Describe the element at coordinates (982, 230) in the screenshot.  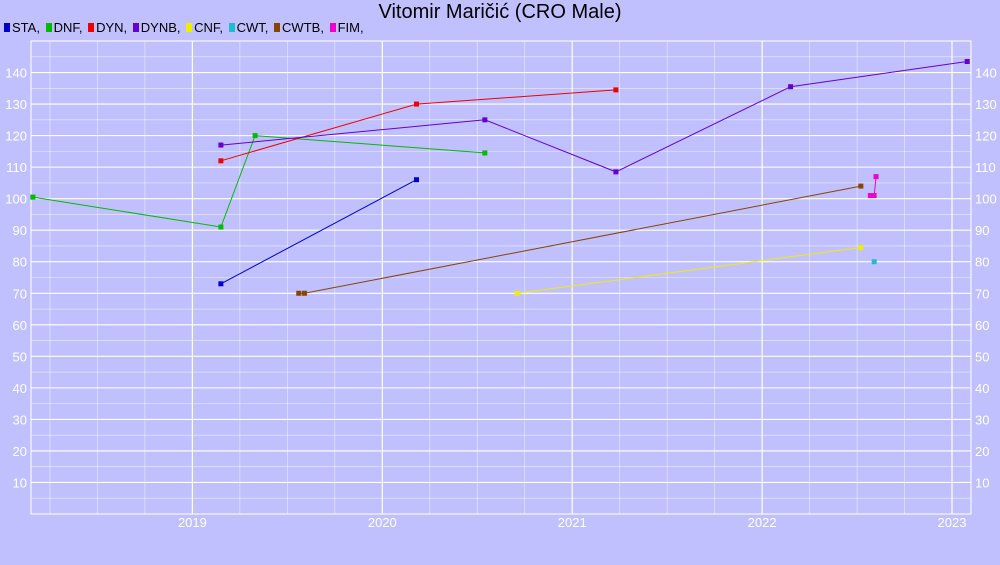
I see `y-tick-label-right: 90` at that location.